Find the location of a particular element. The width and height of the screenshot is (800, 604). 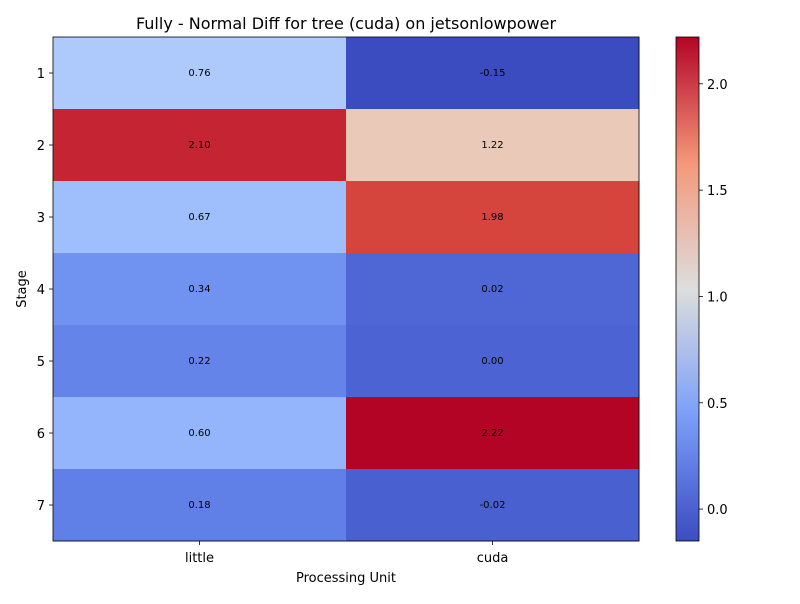

y-tick-label: 3 is located at coordinates (41, 218).